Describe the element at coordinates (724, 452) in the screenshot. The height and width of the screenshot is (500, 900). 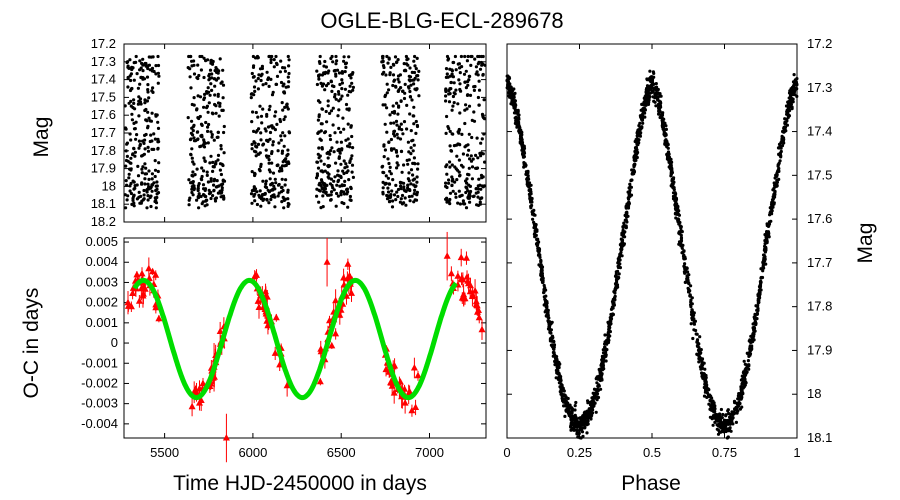
I see `xtick-label: 0.75` at that location.